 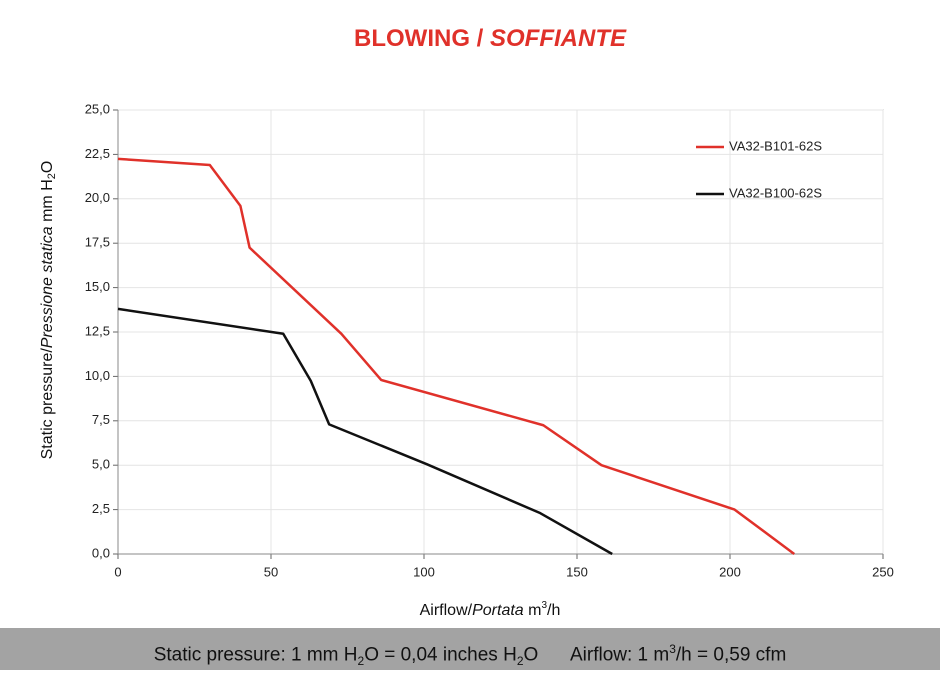 I want to click on x-axis-label: Airflow/Portata m3/h, so click(x=490, y=610).